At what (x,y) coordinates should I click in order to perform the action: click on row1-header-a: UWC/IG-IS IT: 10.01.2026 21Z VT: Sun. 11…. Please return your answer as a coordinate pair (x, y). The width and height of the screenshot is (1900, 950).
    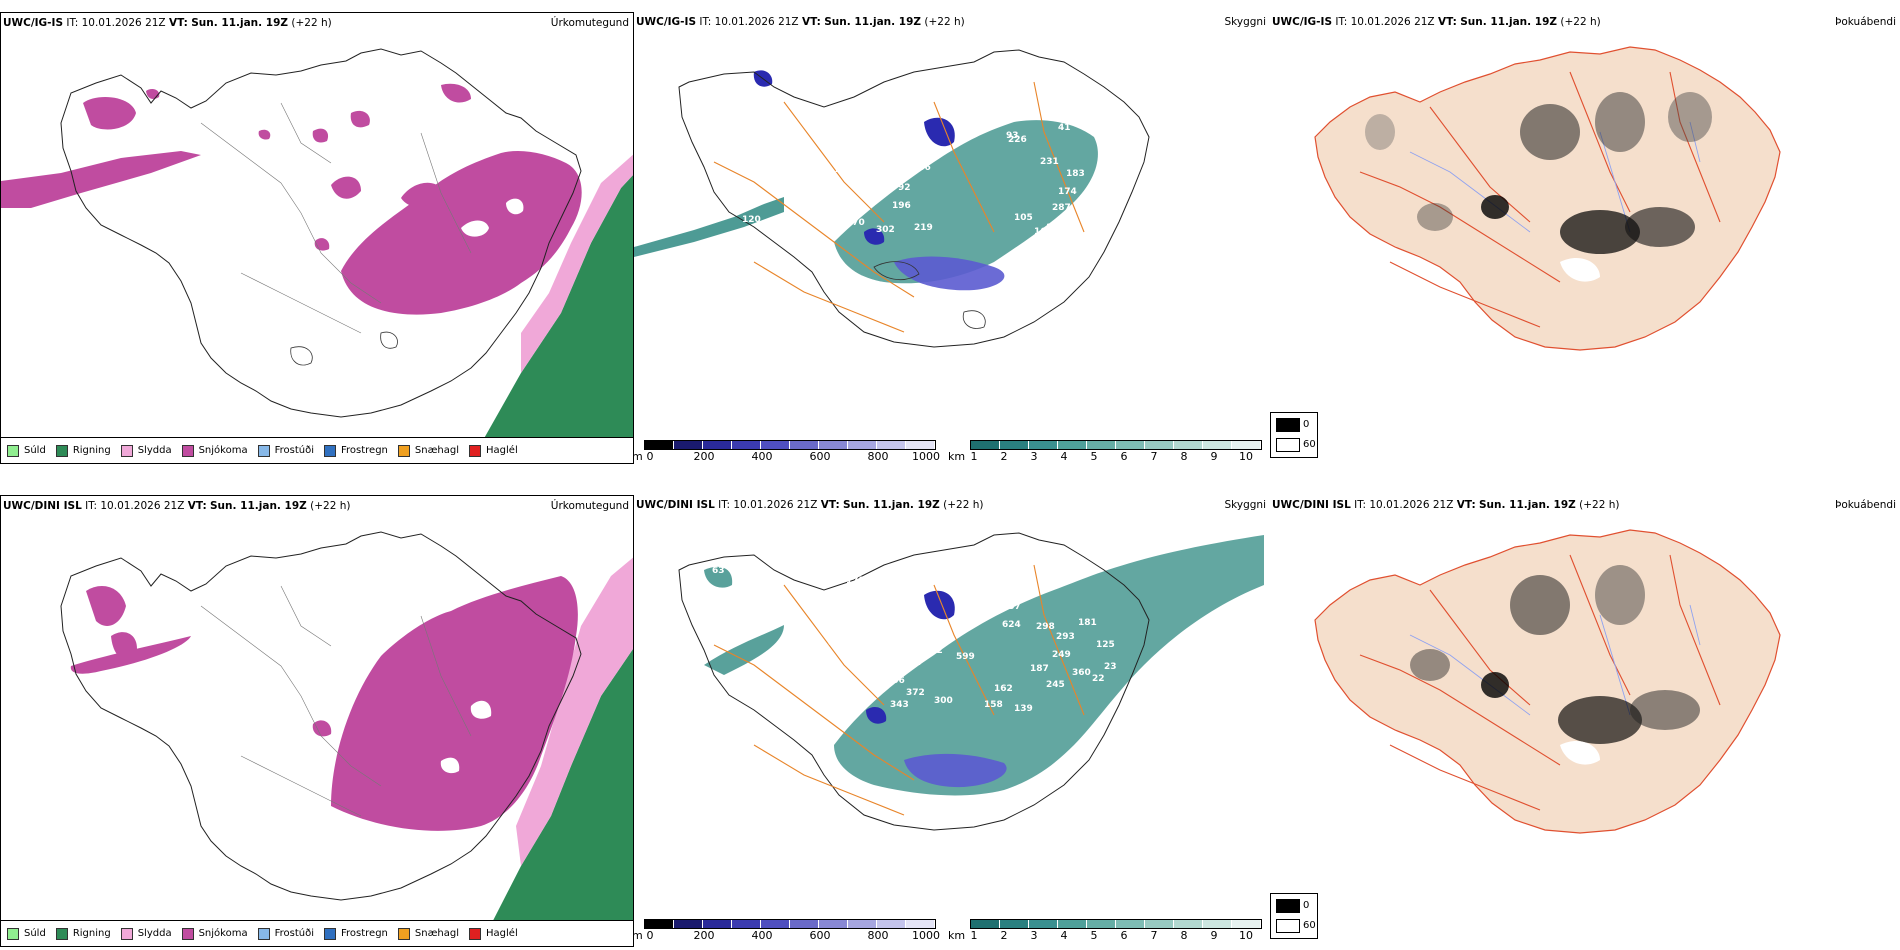
    Looking at the image, I should click on (167, 23).